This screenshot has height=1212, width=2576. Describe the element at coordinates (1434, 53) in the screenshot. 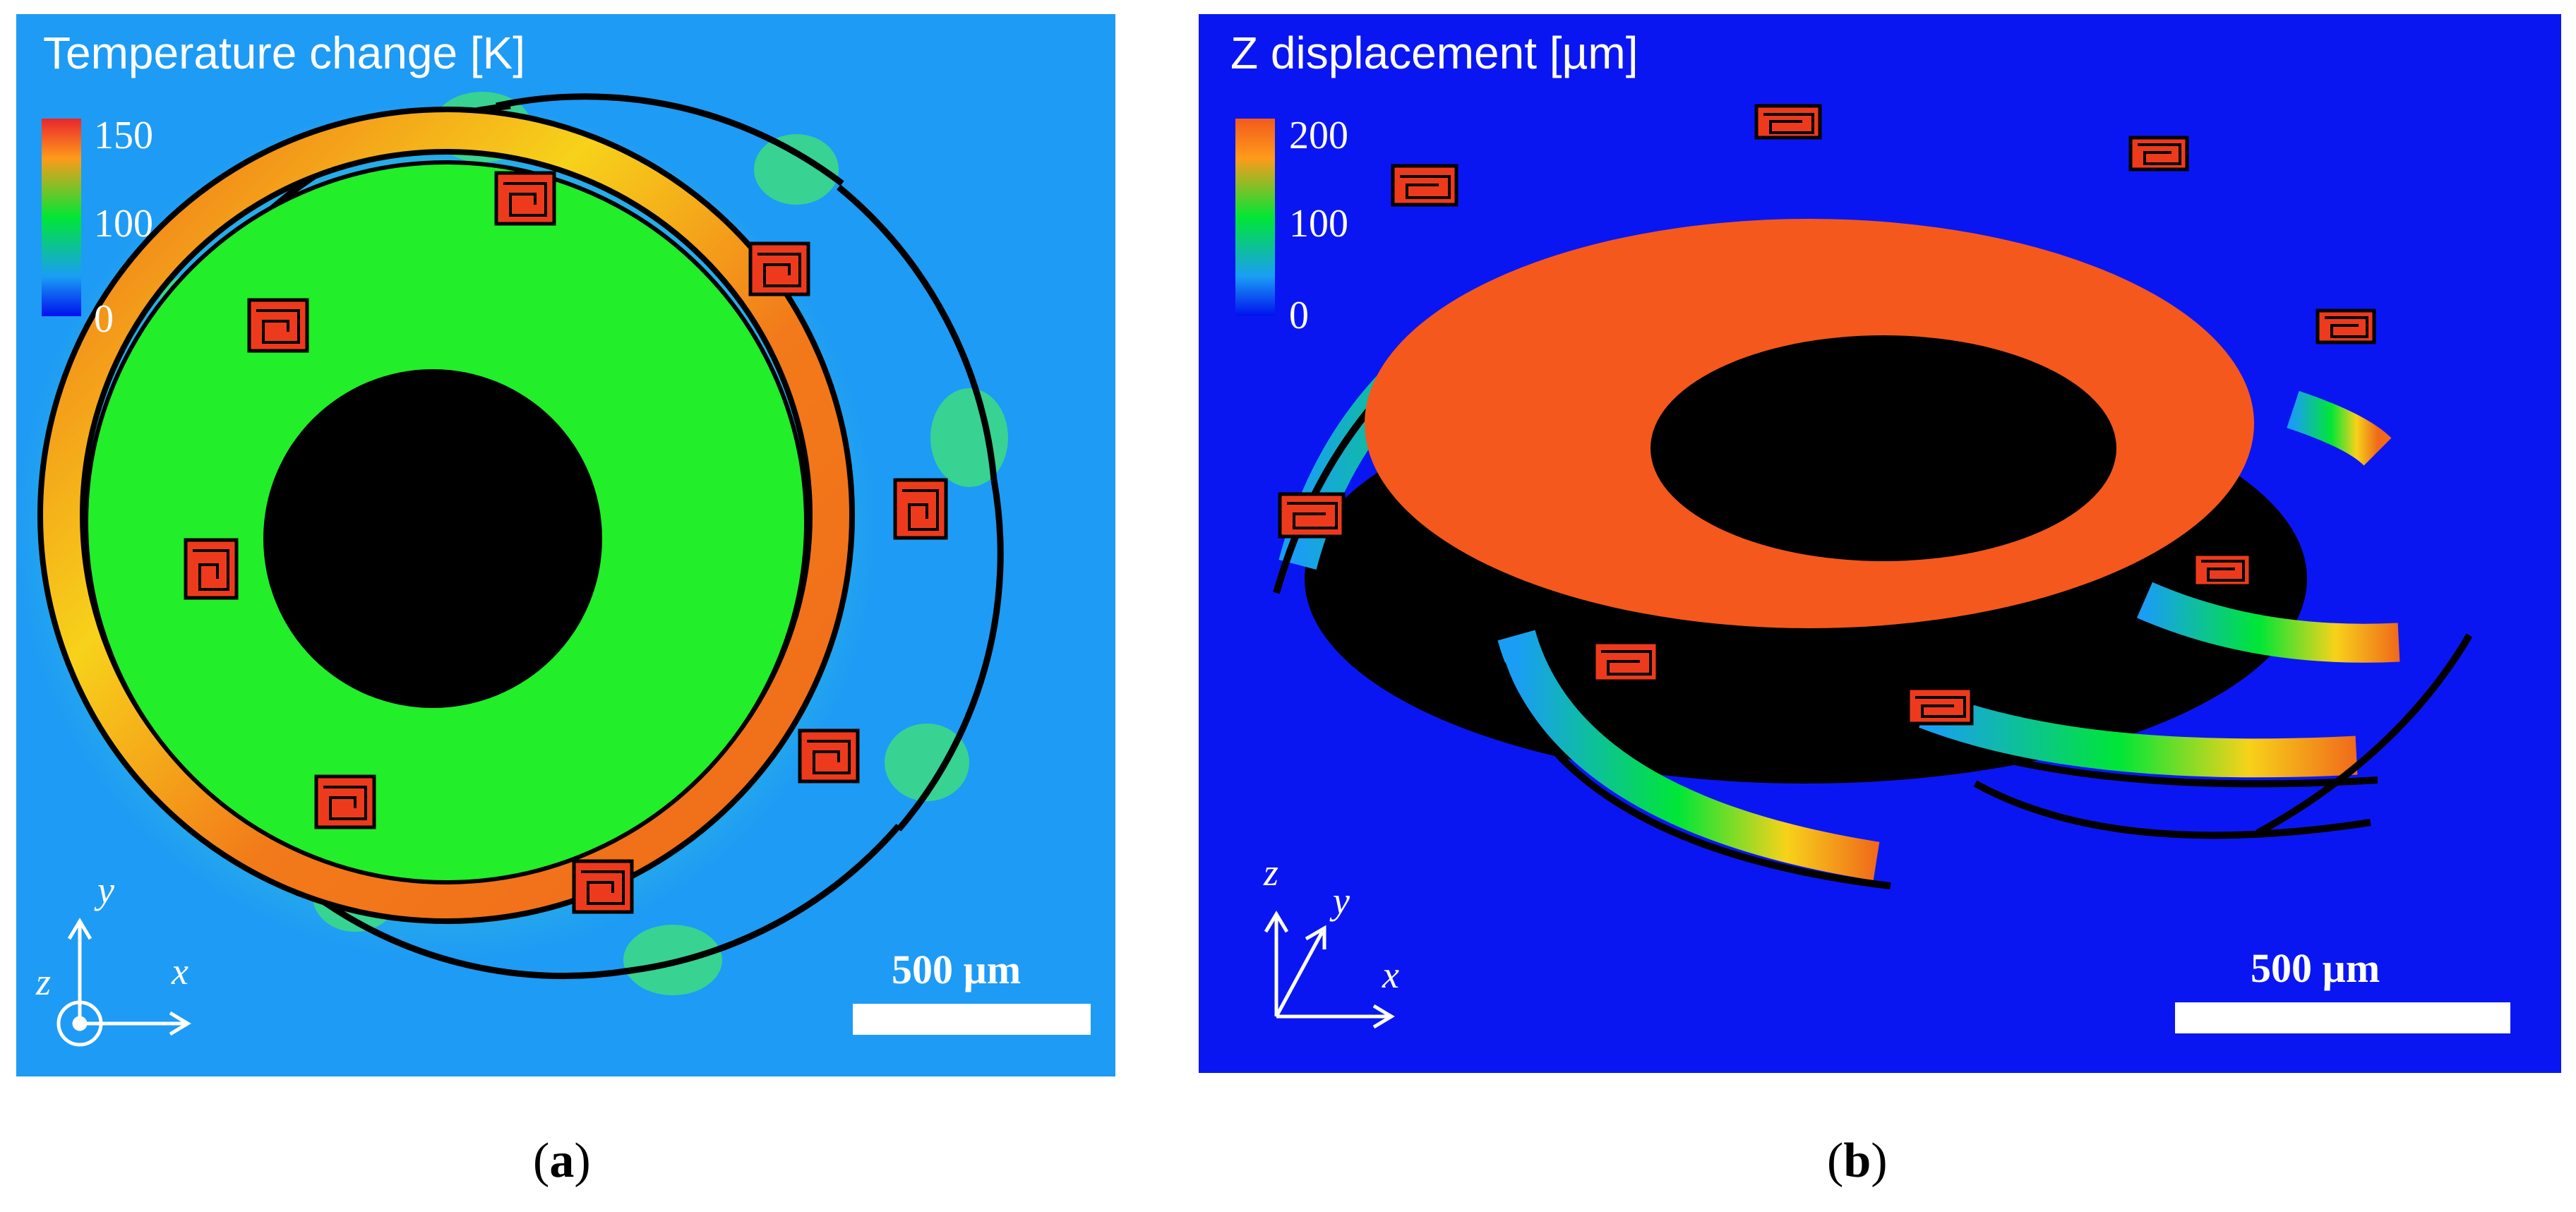

I see `panel-b-title: Z displacement [µm]` at that location.